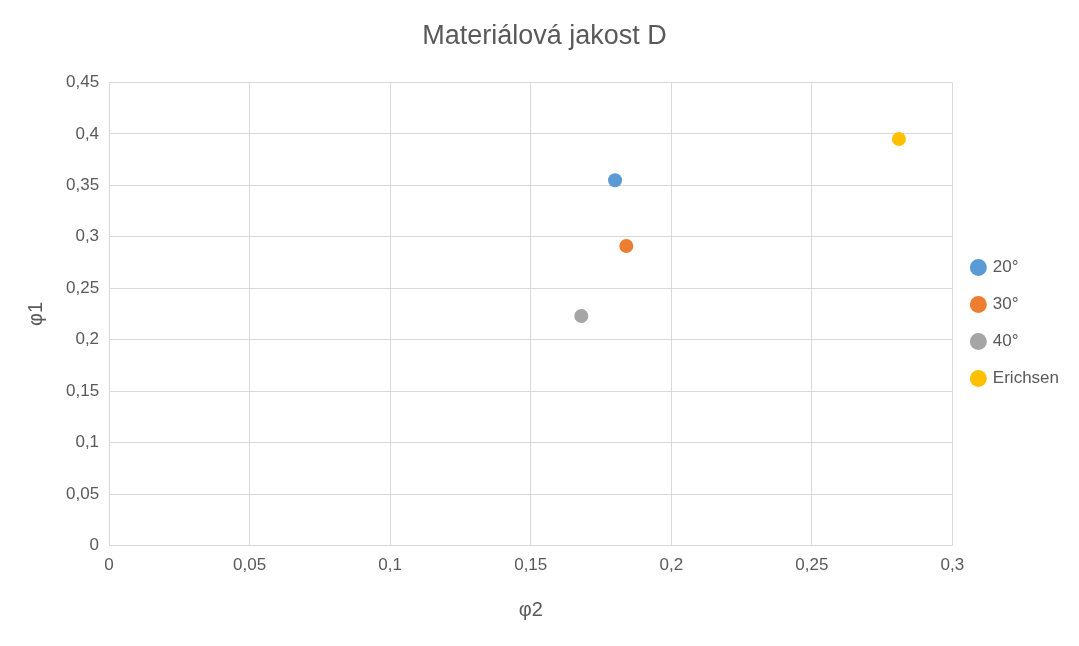 The height and width of the screenshot is (646, 1079). What do you see at coordinates (34, 314) in the screenshot?
I see `y-axis-title: φ1` at bounding box center [34, 314].